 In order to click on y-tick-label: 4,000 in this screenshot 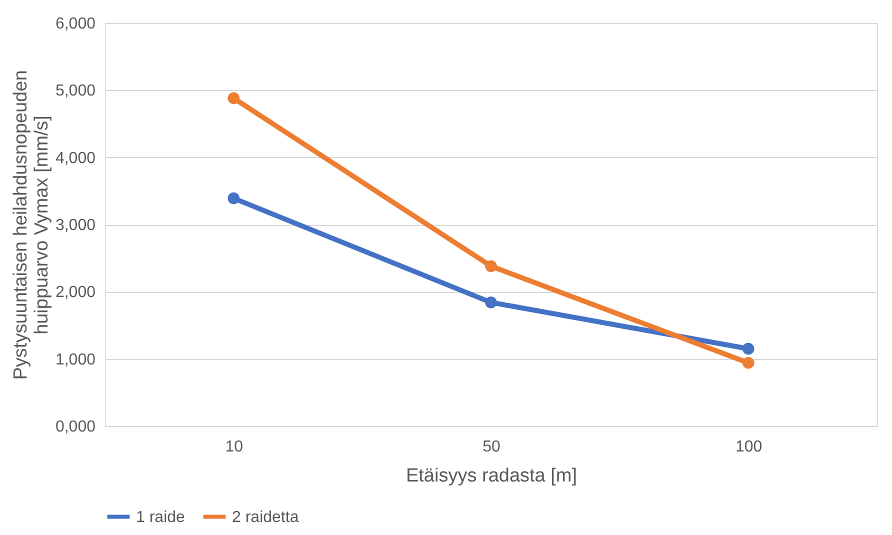, I will do `click(75, 158)`.